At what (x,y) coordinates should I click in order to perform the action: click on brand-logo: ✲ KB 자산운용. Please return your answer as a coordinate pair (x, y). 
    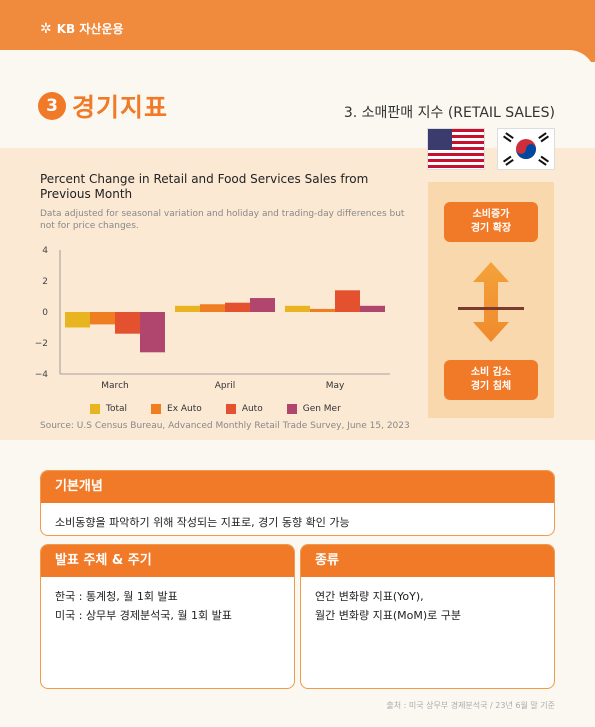
    Looking at the image, I should click on (82, 28).